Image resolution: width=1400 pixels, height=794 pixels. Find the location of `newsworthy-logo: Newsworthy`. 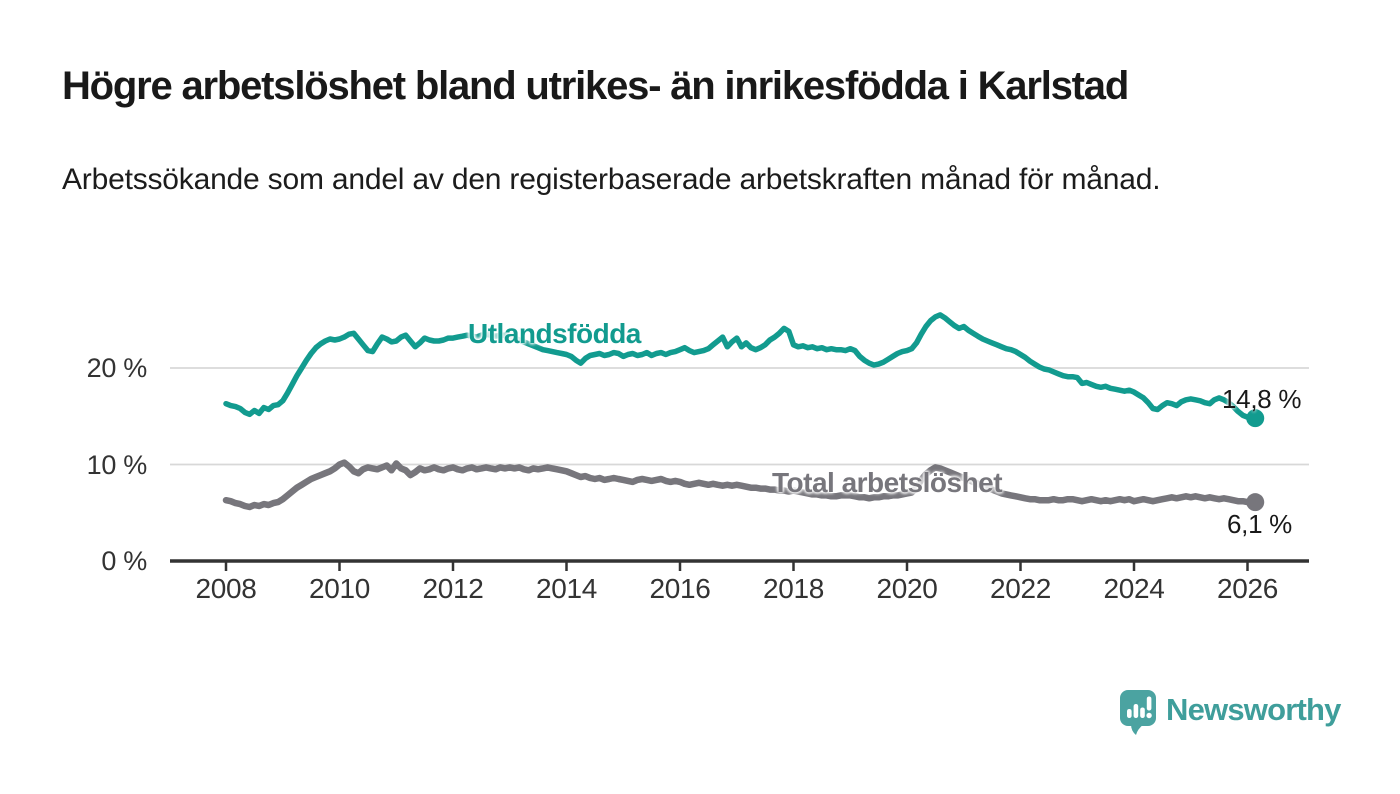

newsworthy-logo: Newsworthy is located at coordinates (1229, 712).